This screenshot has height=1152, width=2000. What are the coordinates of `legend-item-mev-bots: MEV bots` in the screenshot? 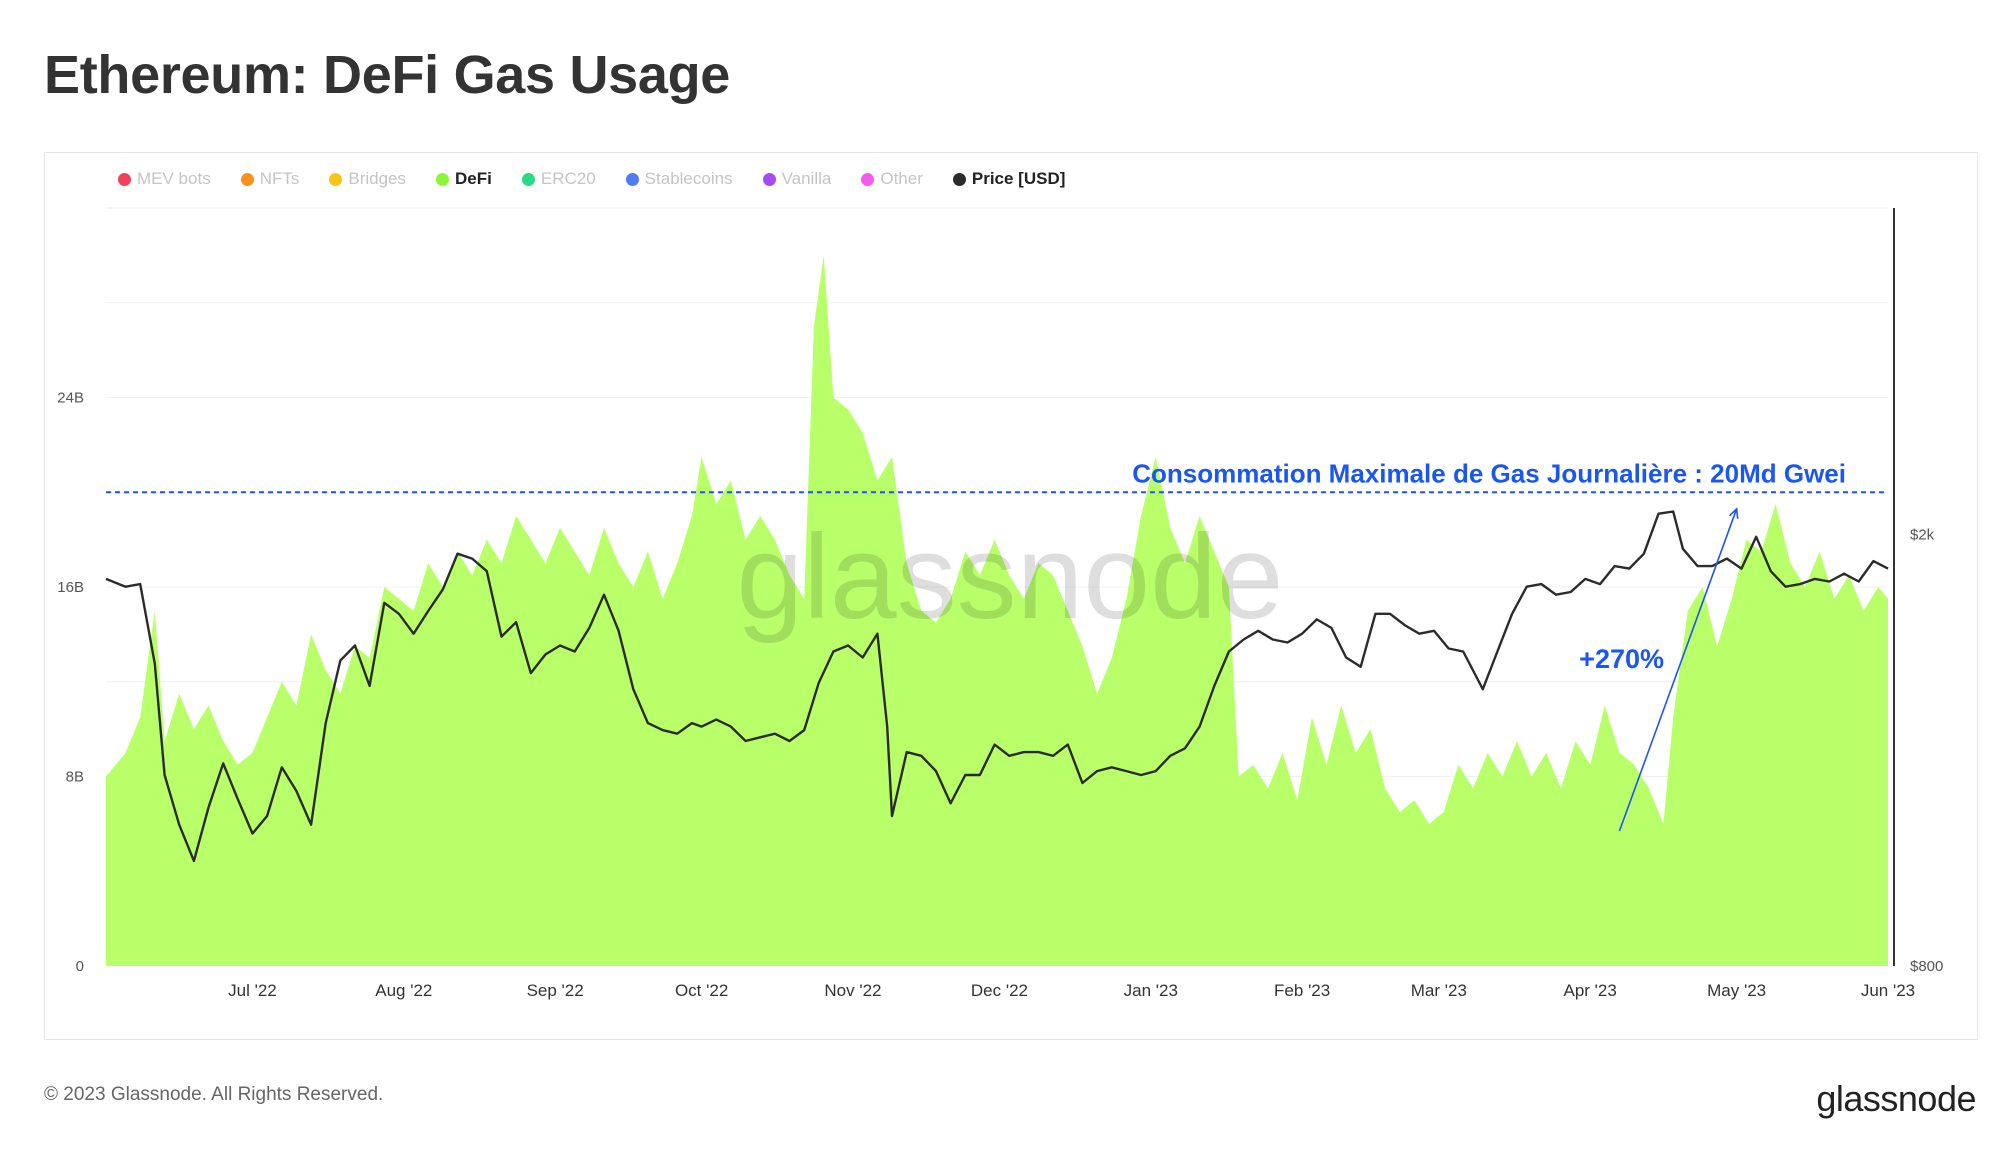 It's located at (164, 179).